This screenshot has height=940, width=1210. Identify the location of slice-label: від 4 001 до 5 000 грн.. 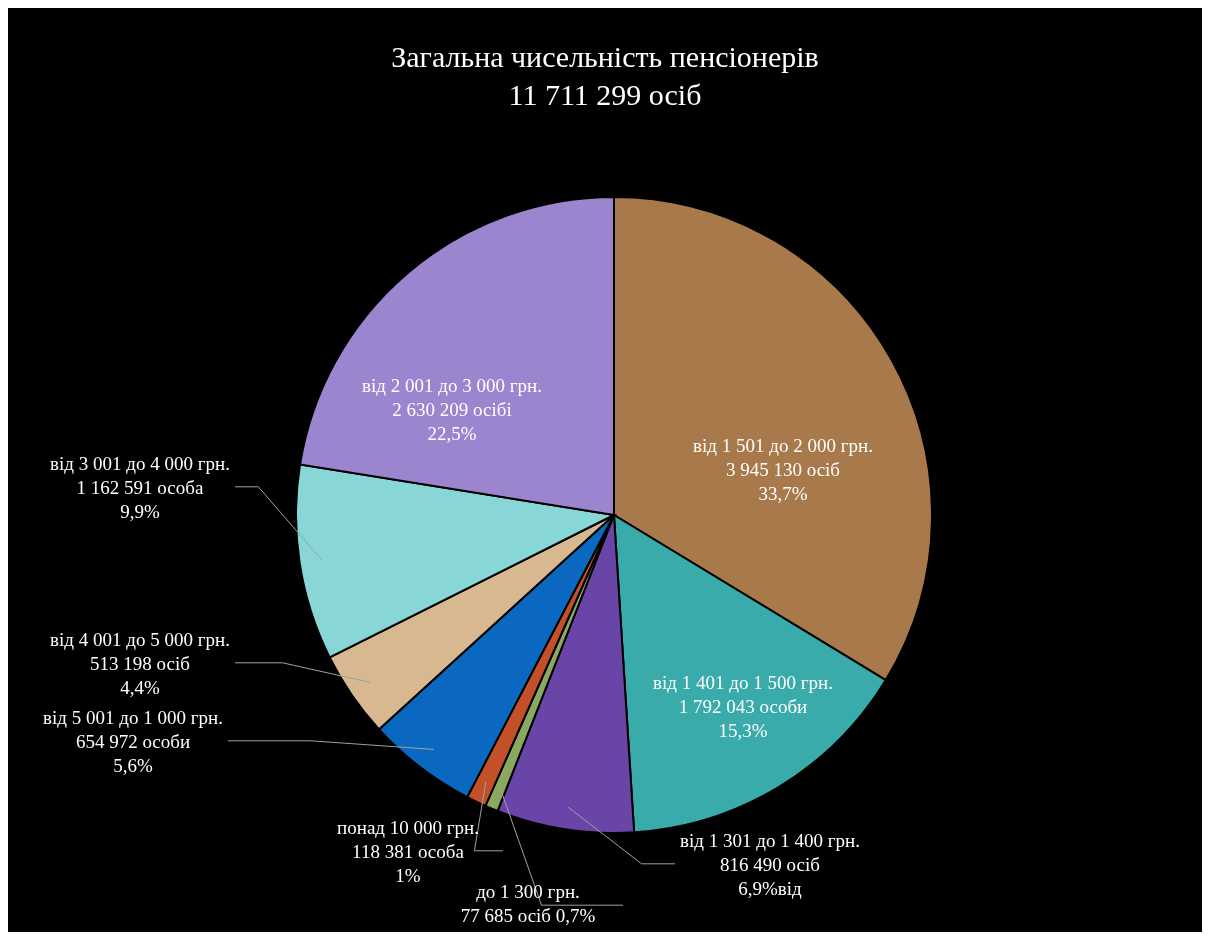
(140, 639).